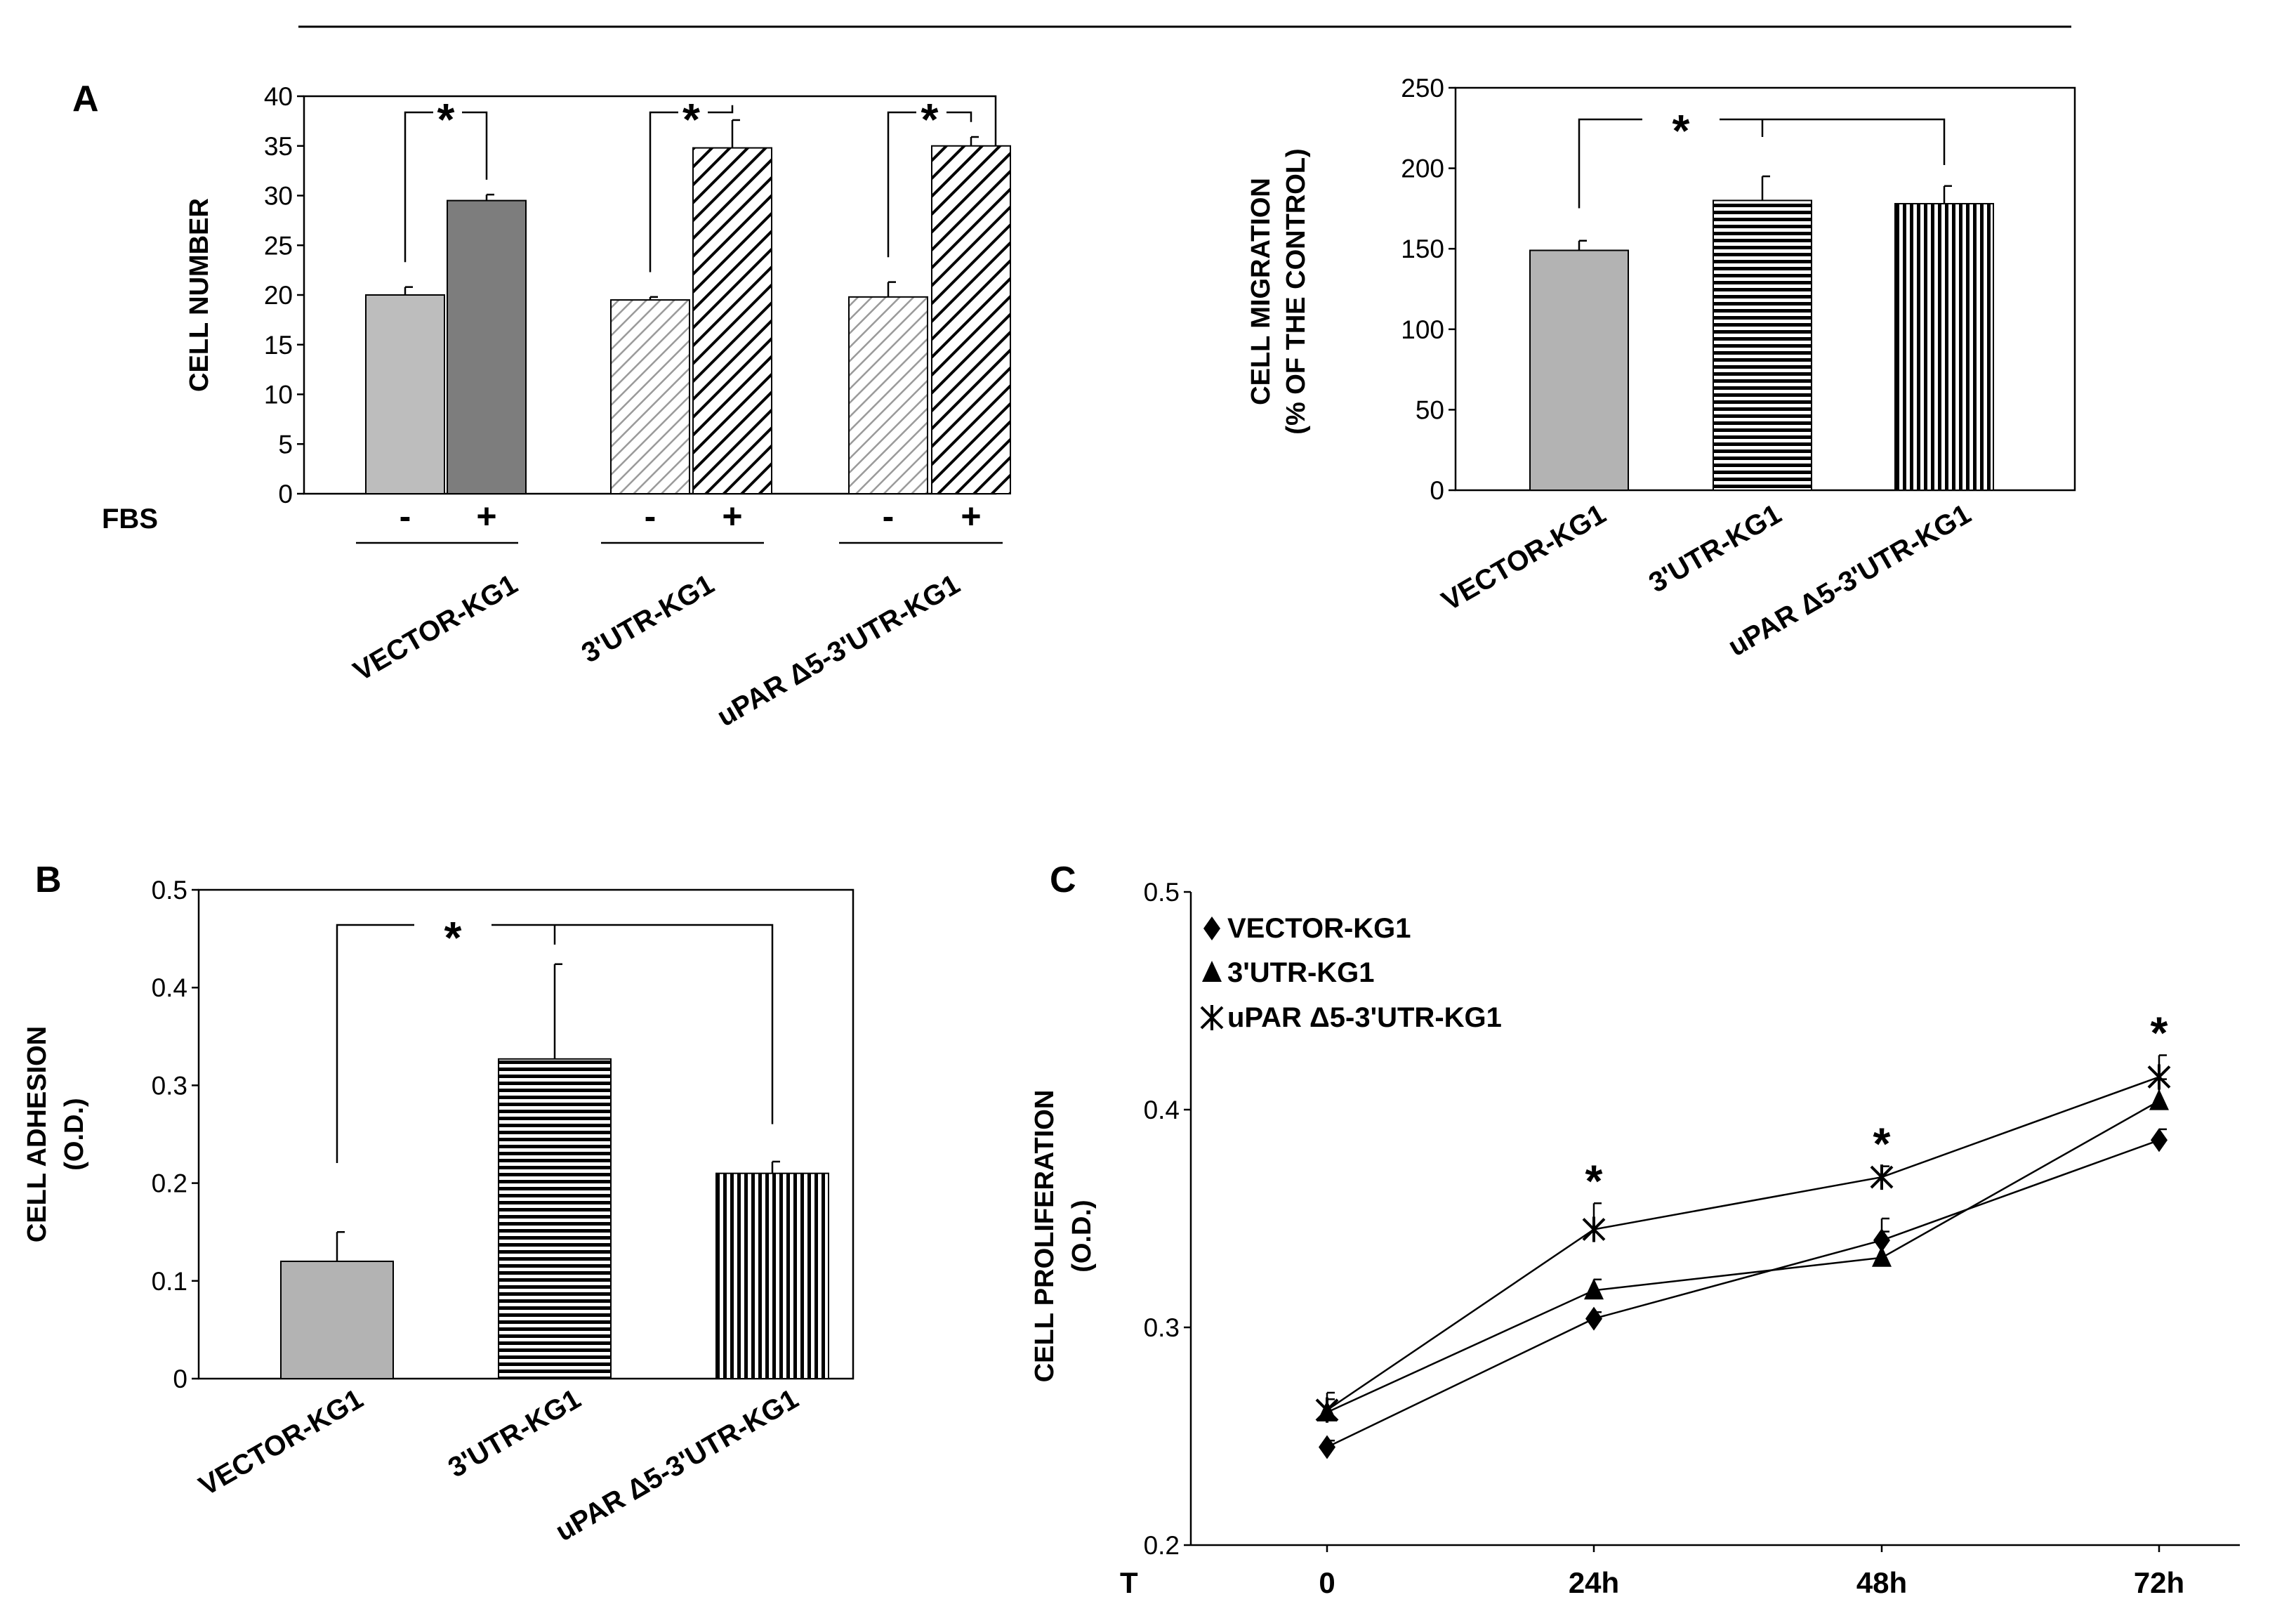 Image resolution: width=2296 pixels, height=1609 pixels. I want to click on a2-y-tick-label: 200, so click(1422, 169).